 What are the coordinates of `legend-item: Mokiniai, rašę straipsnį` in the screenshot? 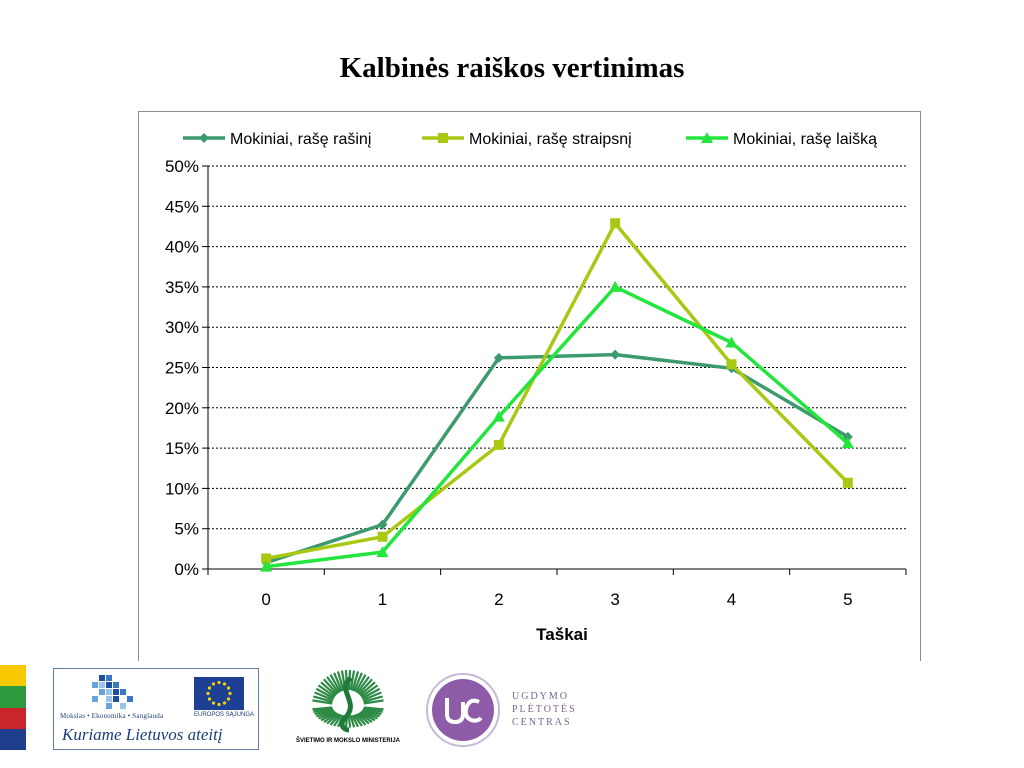 It's located at (527, 139).